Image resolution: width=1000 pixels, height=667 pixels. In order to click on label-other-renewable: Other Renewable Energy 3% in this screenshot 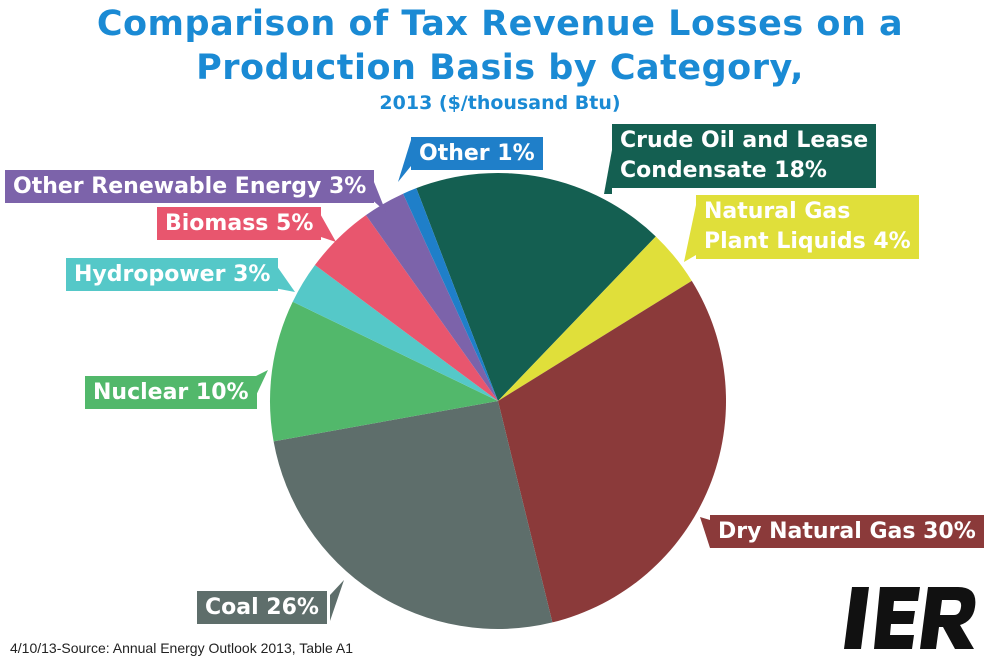, I will do `click(190, 186)`.